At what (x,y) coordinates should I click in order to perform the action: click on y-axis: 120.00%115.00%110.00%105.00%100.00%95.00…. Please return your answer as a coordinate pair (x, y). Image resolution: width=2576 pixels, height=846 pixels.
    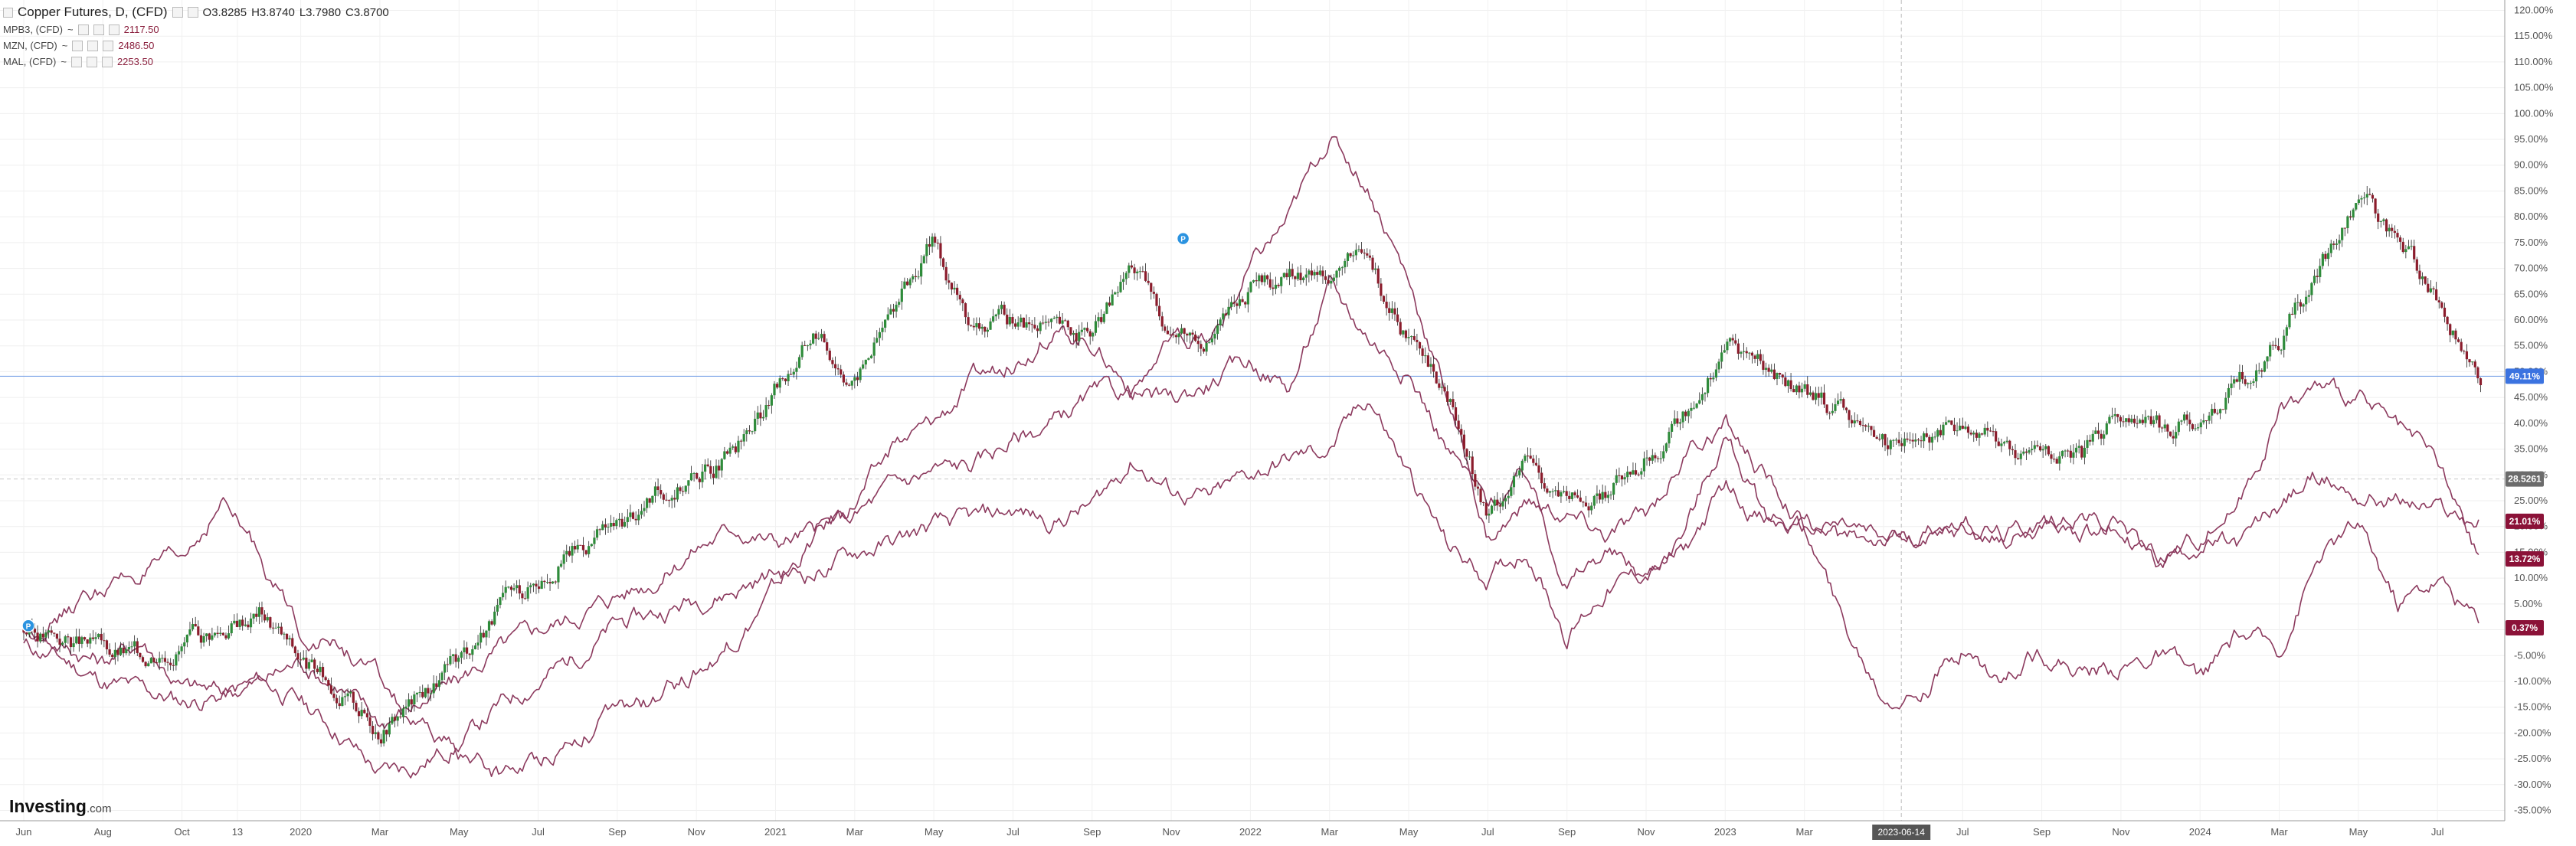
    Looking at the image, I should click on (2529, 410).